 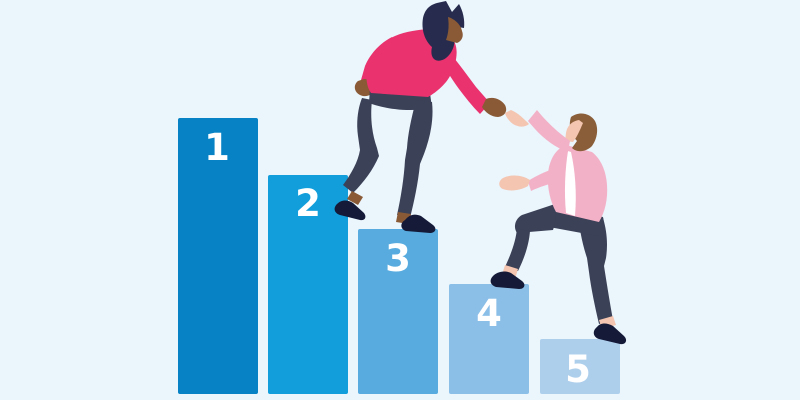 What do you see at coordinates (418, 223) in the screenshot?
I see `helper-front-shoe` at bounding box center [418, 223].